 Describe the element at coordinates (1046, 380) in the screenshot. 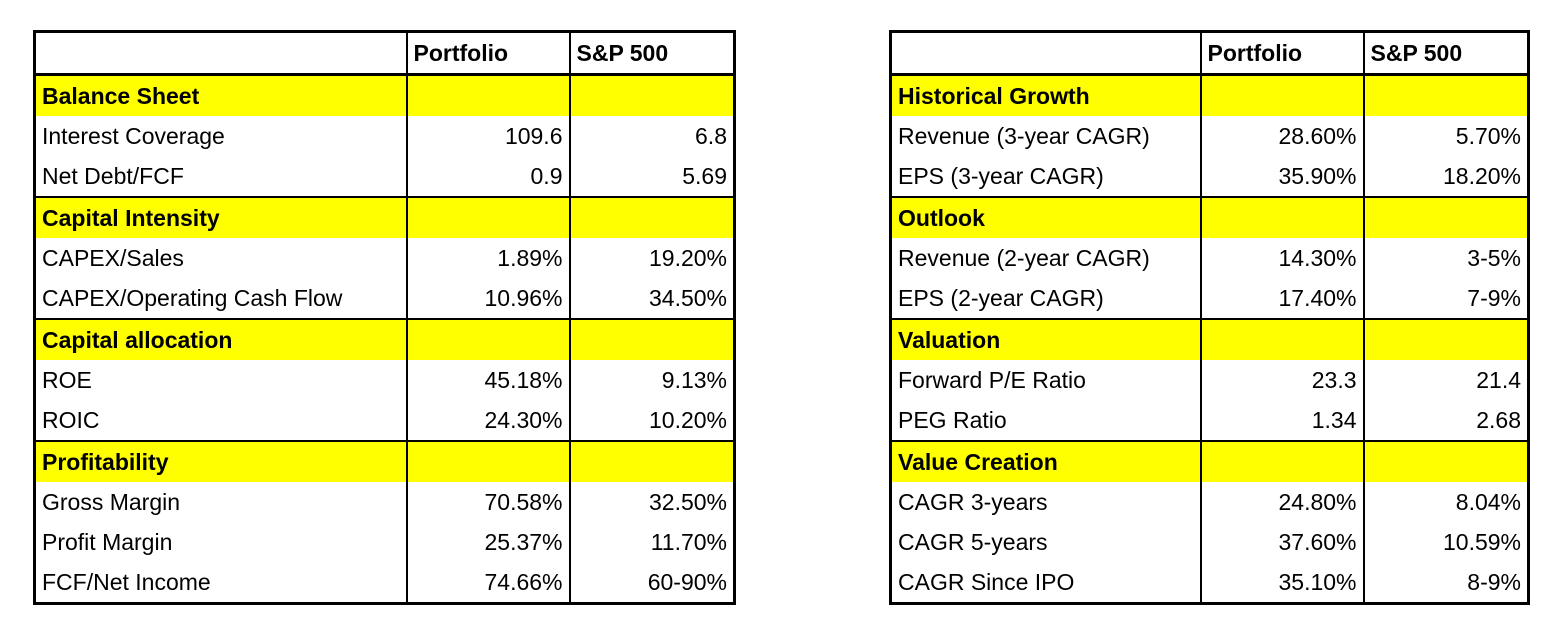

I see `metric-label: Forward P/E Ratio` at that location.